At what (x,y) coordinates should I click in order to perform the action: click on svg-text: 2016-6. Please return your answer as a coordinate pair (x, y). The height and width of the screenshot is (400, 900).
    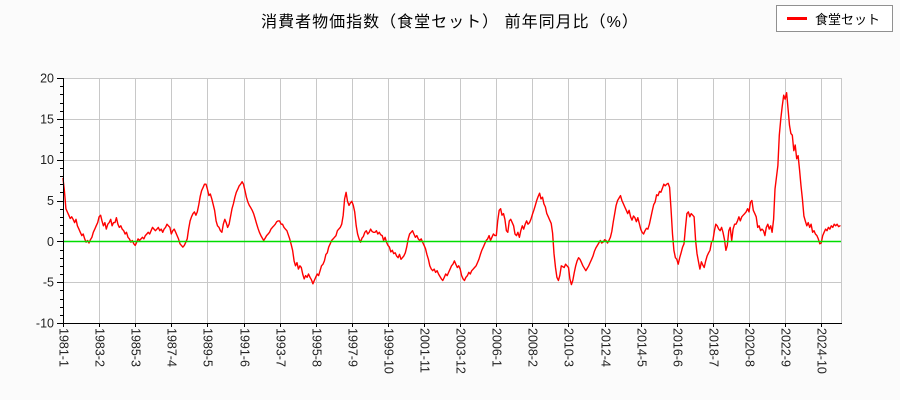
    Looking at the image, I should click on (678, 347).